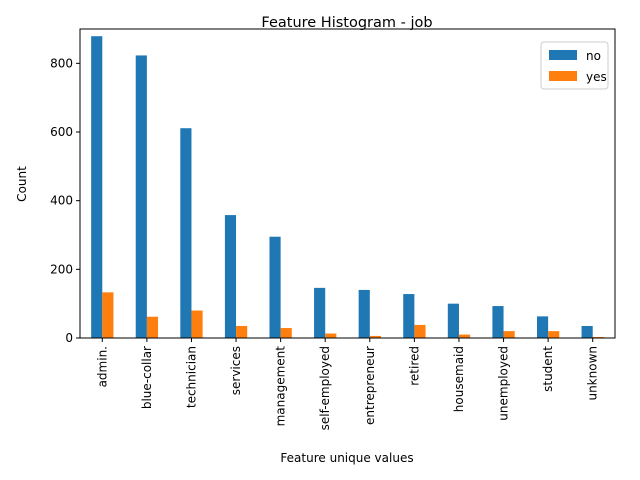 Image resolution: width=640 pixels, height=480 pixels. Describe the element at coordinates (596, 77) in the screenshot. I see `legend-label-yes: yes` at that location.